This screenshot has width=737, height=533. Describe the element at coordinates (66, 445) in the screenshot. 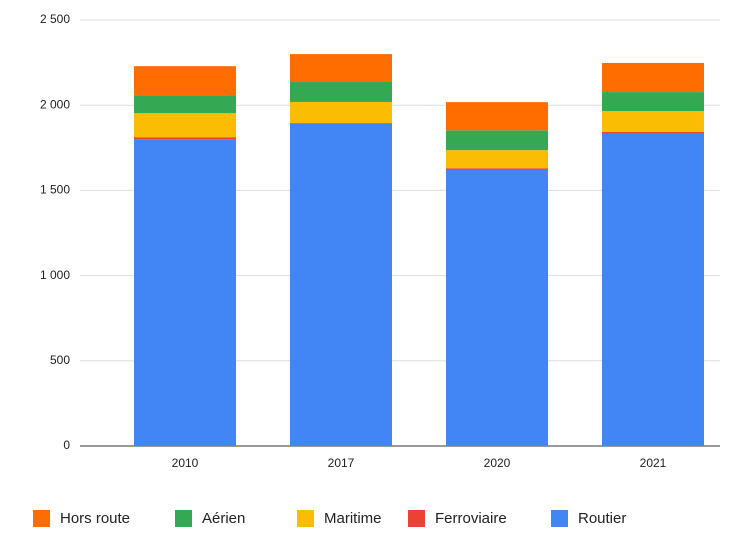

I see `y-tick-label: 0` at that location.